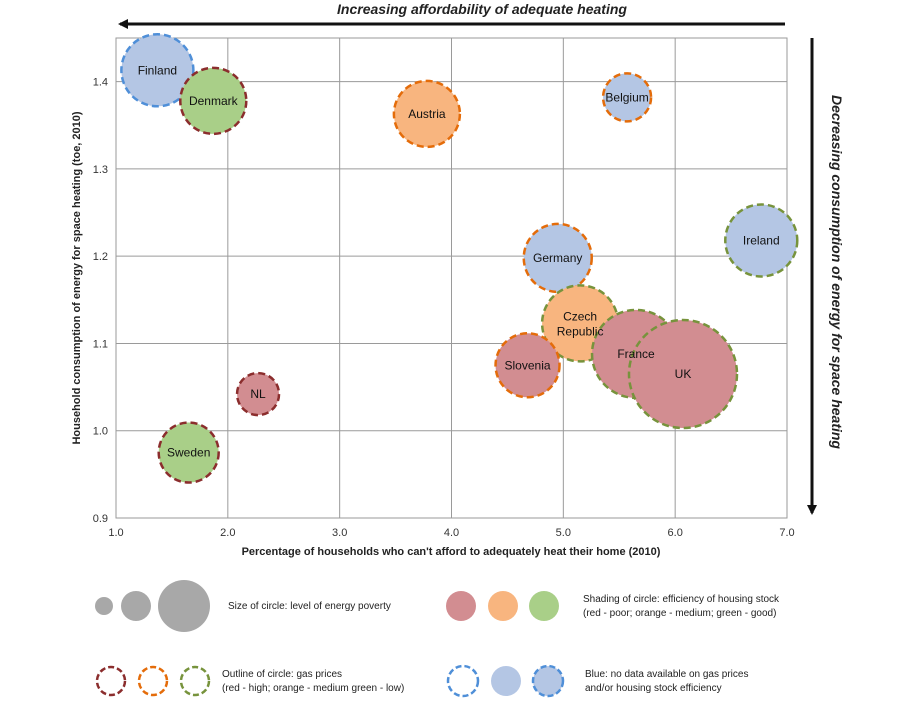 Image resolution: width=914 pixels, height=715 pixels. What do you see at coordinates (111, 681) in the screenshot?
I see `legend-outline-red` at bounding box center [111, 681].